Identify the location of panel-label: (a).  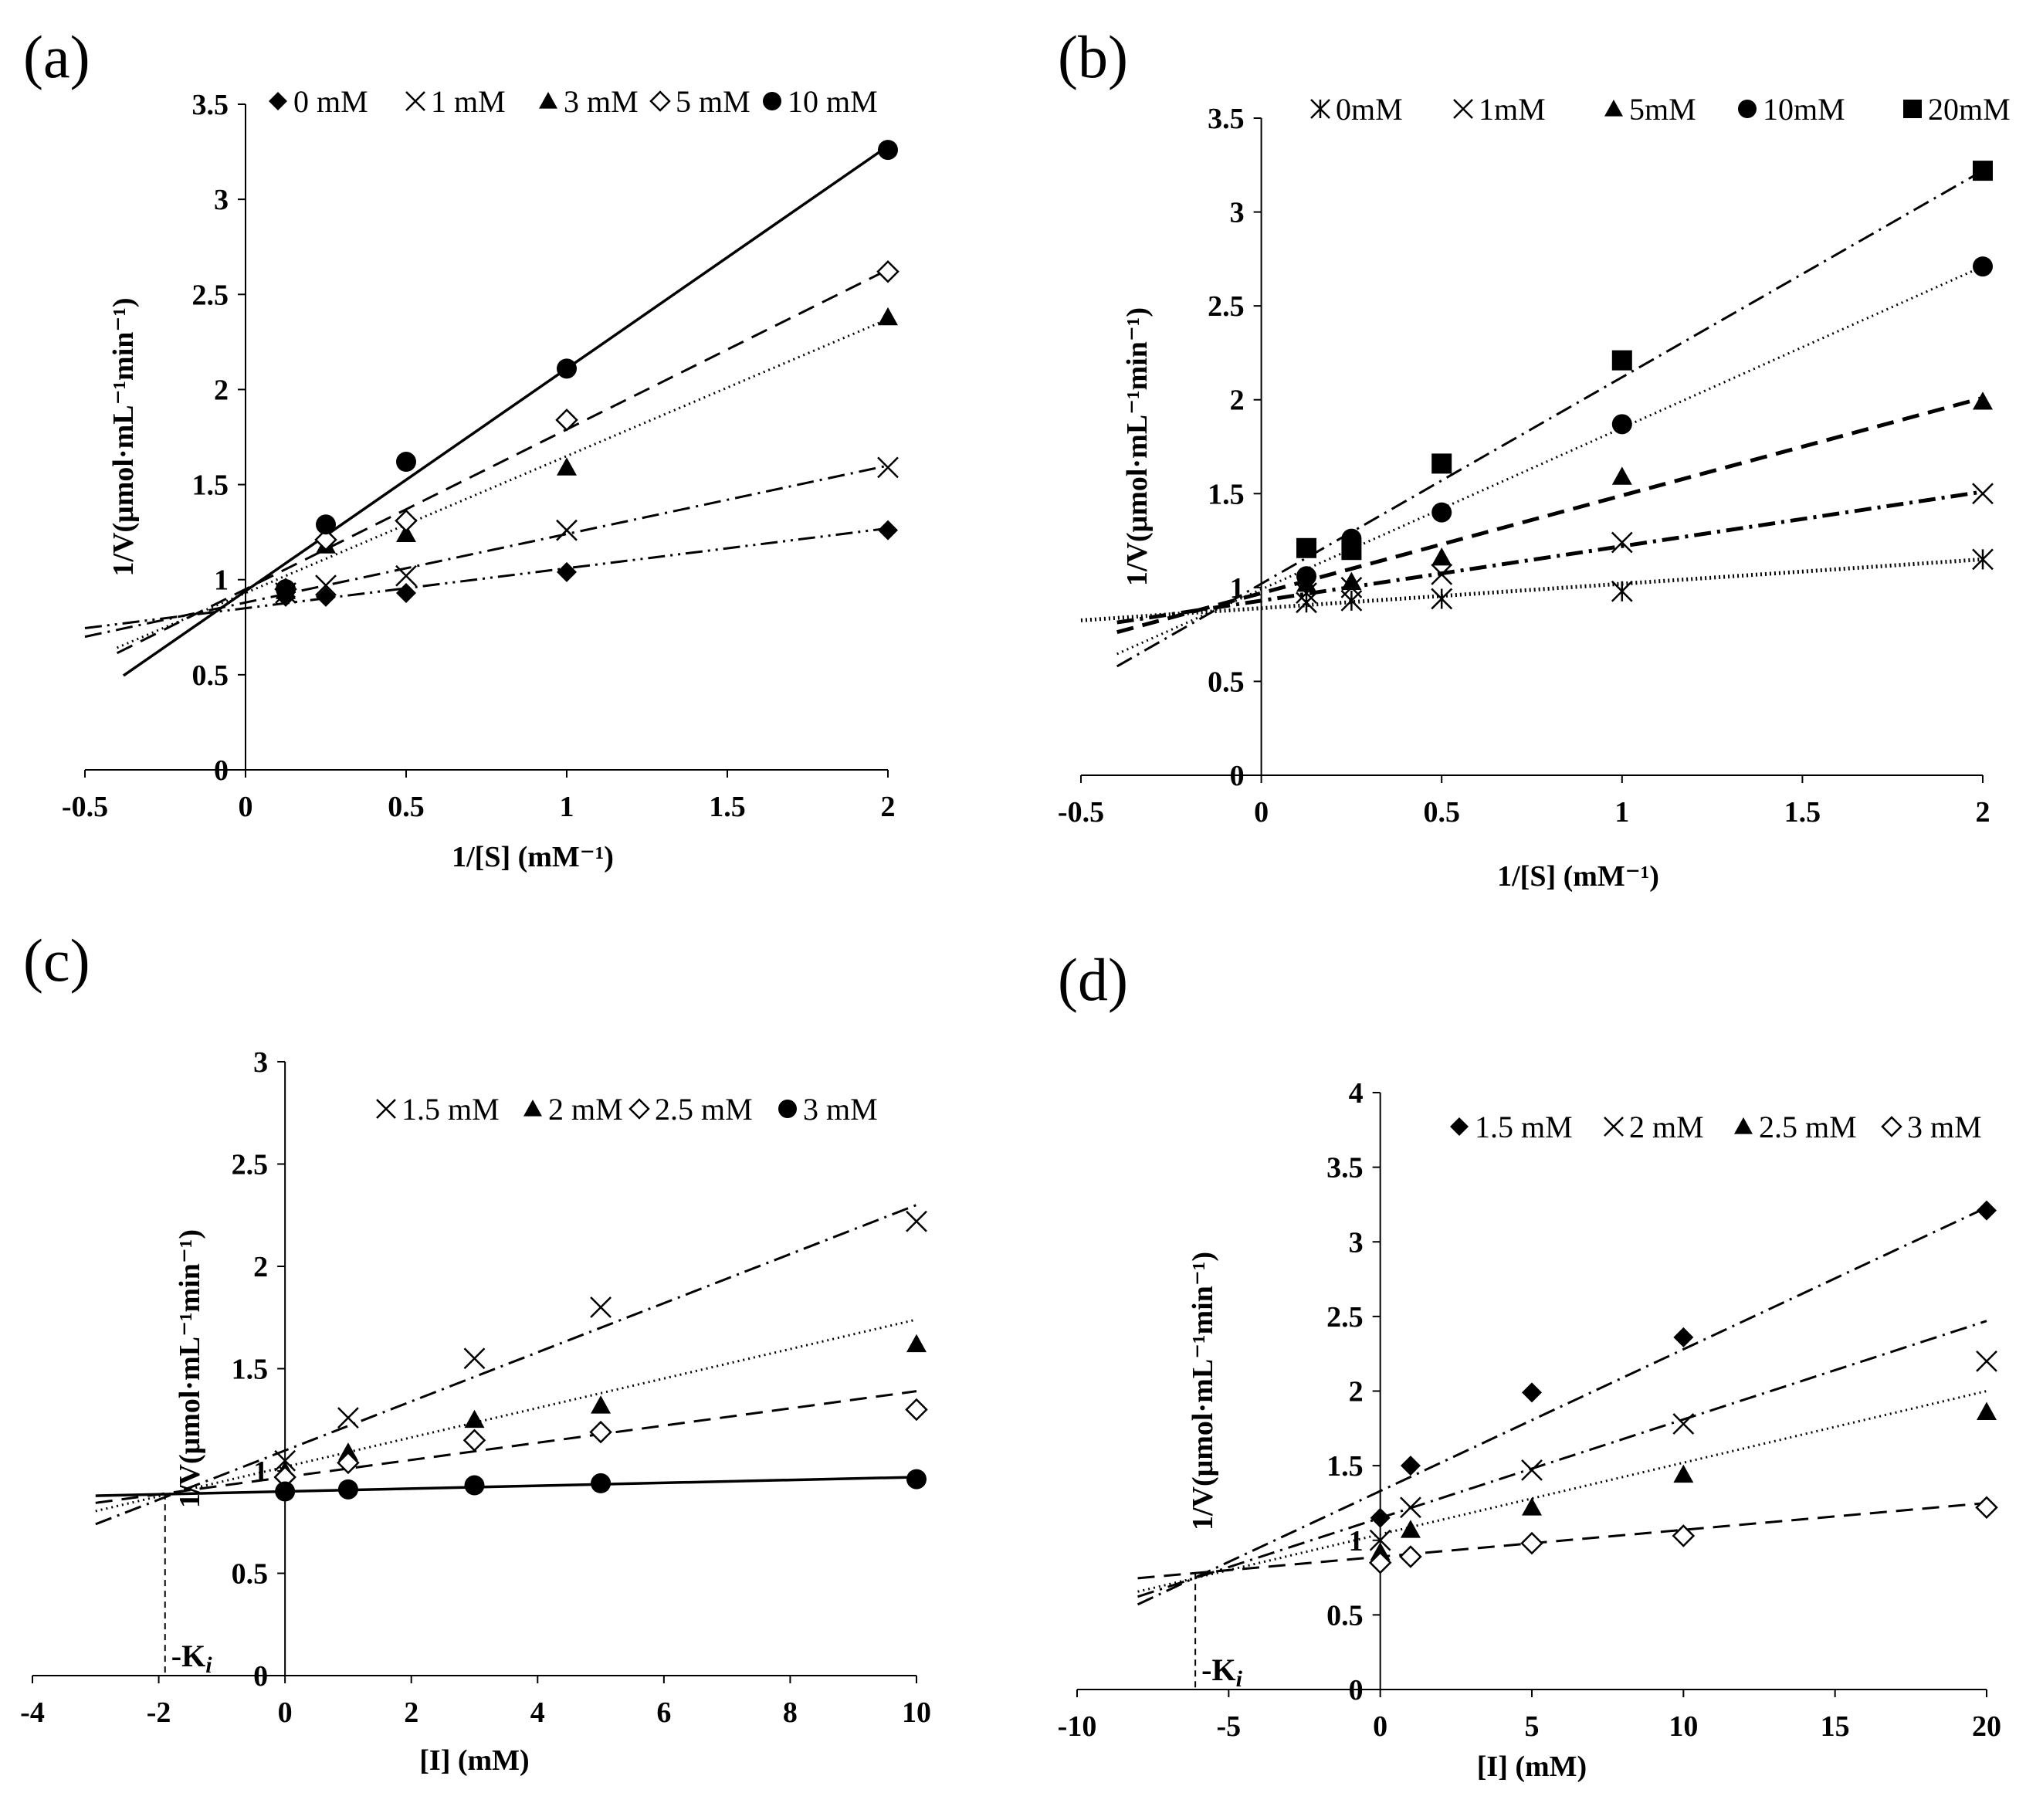
(56, 57).